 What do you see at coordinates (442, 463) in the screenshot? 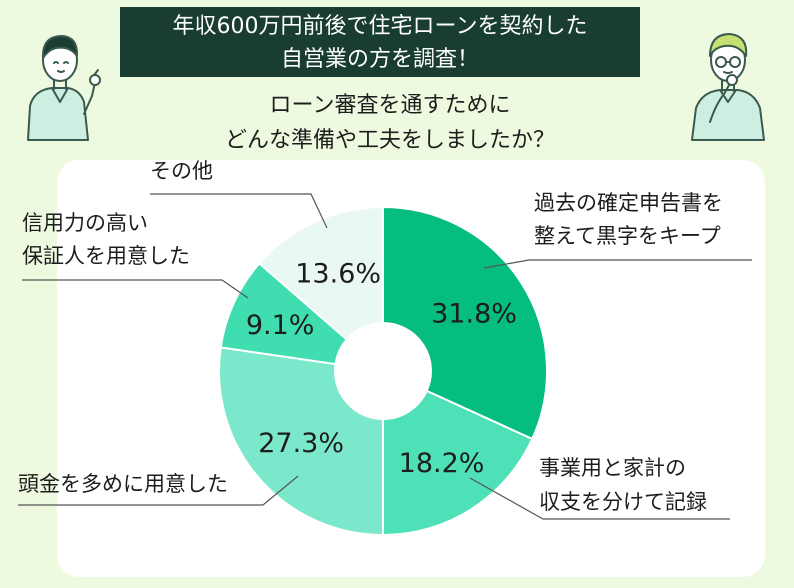
I see `slice-value-label-2: 18.2%` at bounding box center [442, 463].